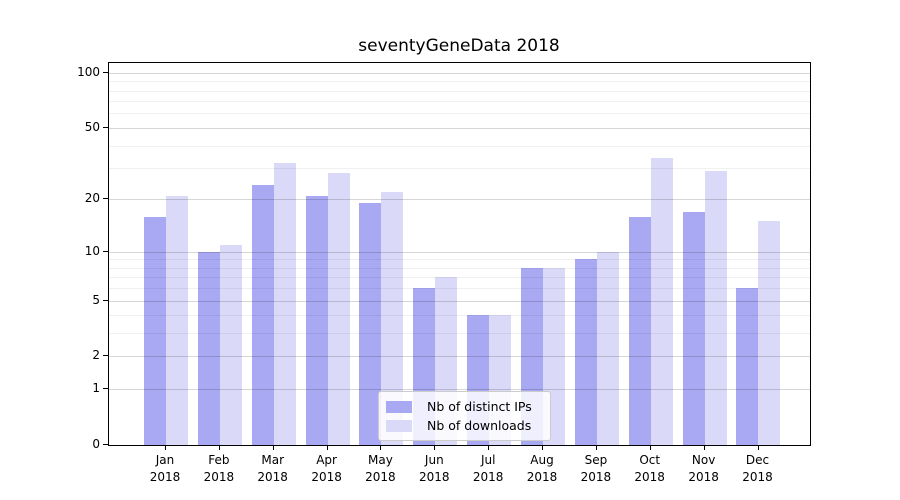  What do you see at coordinates (177, 320) in the screenshot?
I see `bar-downloads-jan` at bounding box center [177, 320].